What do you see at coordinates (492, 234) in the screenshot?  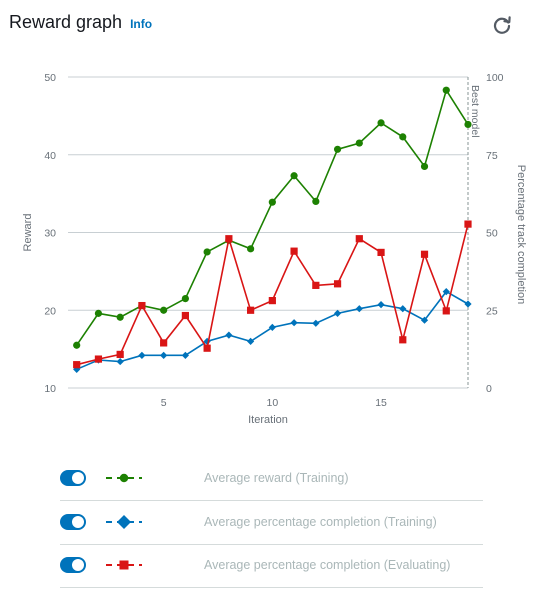 I see `y2-tick-label: 50` at bounding box center [492, 234].